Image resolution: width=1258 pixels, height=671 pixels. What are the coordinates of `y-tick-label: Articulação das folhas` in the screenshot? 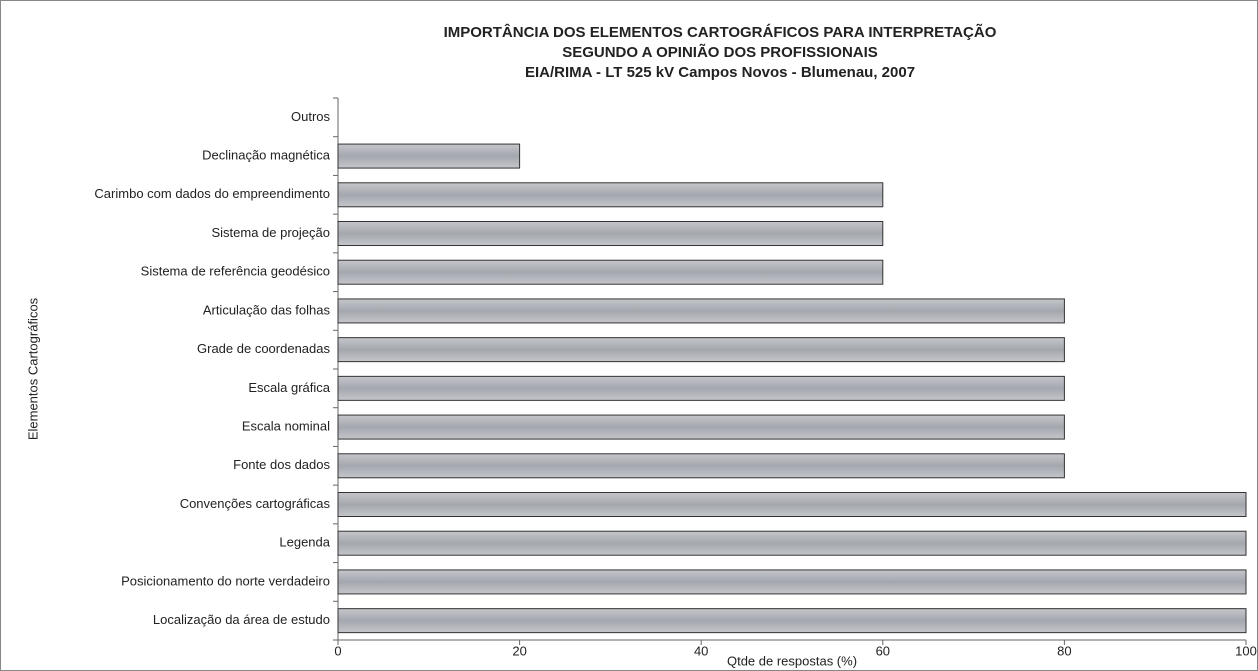 It's located at (267, 309).